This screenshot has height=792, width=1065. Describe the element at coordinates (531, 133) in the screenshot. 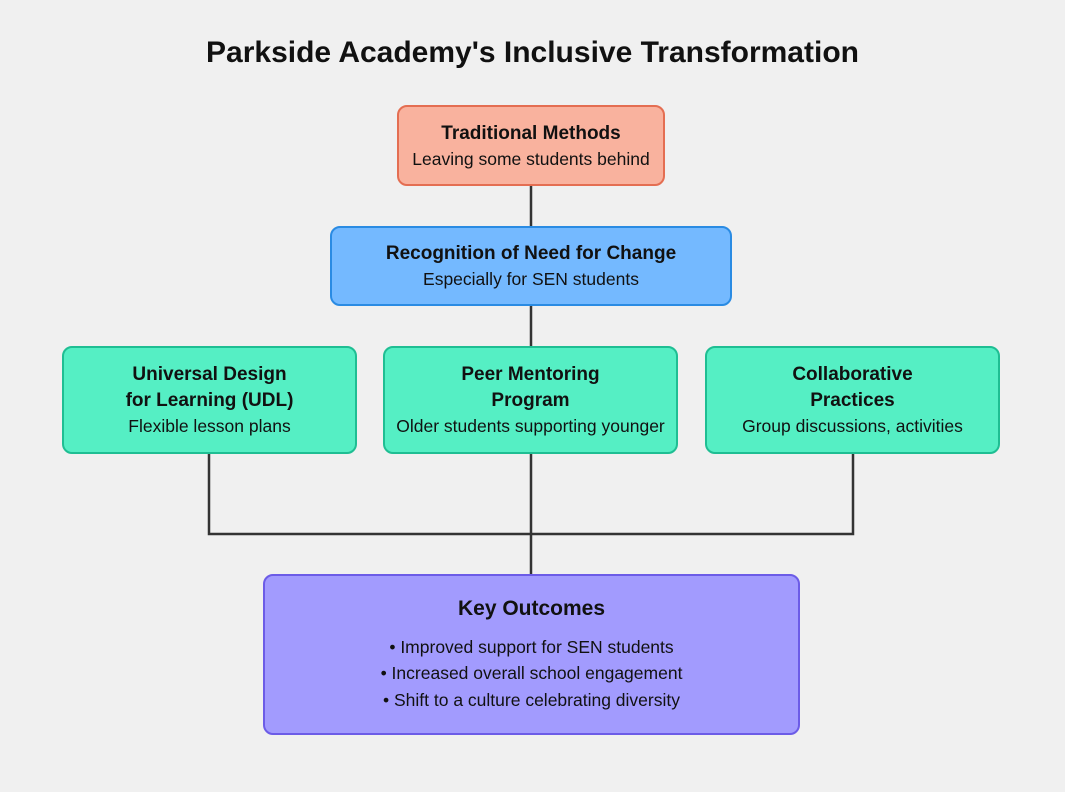

I see `node-heading: Traditional Methods` at that location.